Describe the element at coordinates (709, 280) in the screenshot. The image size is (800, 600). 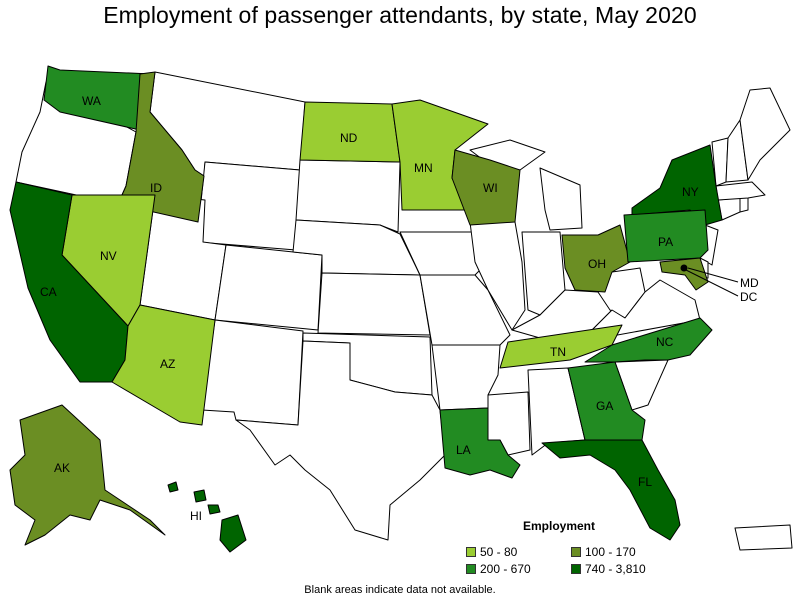
I see `dc-marker` at that location.